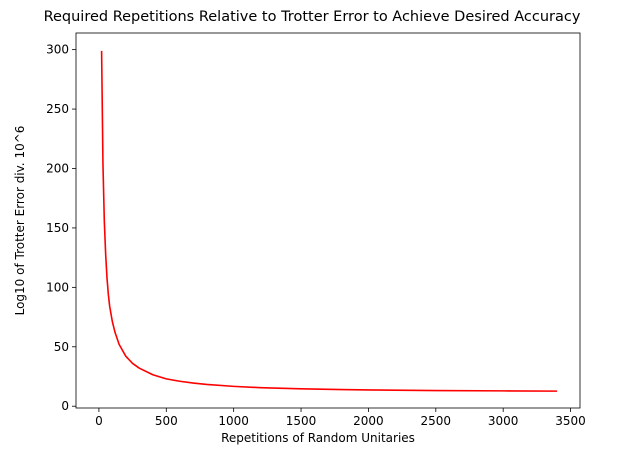  What do you see at coordinates (57, 287) in the screenshot?
I see `y-tick-label: 100` at bounding box center [57, 287].